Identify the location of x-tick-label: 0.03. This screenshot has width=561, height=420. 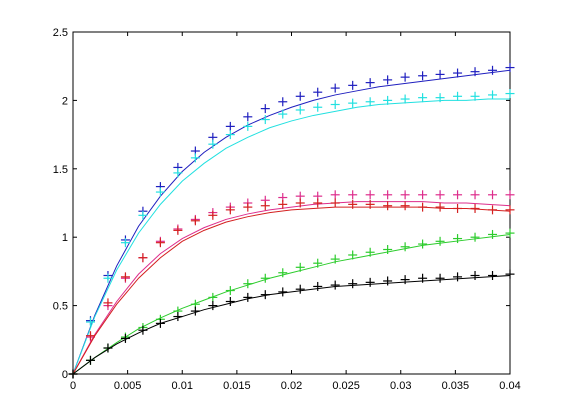
(400, 386).